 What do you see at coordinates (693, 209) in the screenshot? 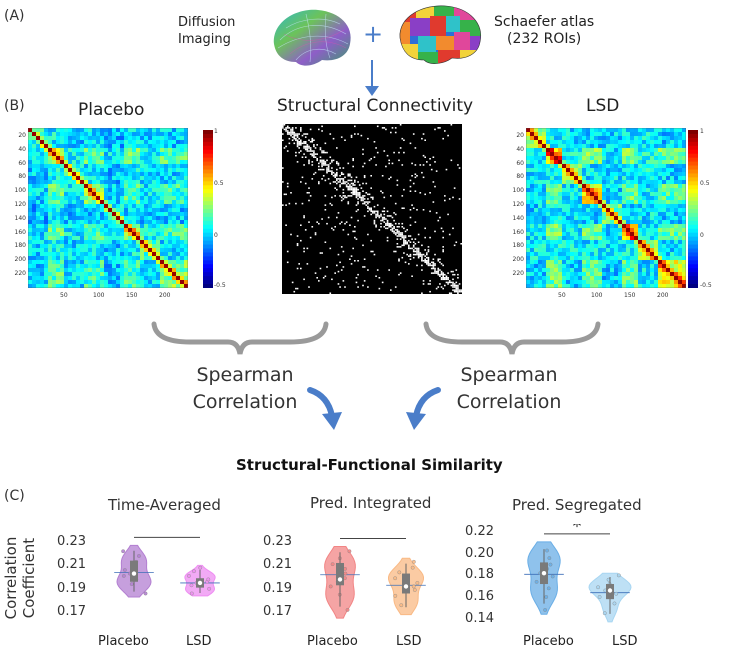
I see `lsd-colorbar` at bounding box center [693, 209].